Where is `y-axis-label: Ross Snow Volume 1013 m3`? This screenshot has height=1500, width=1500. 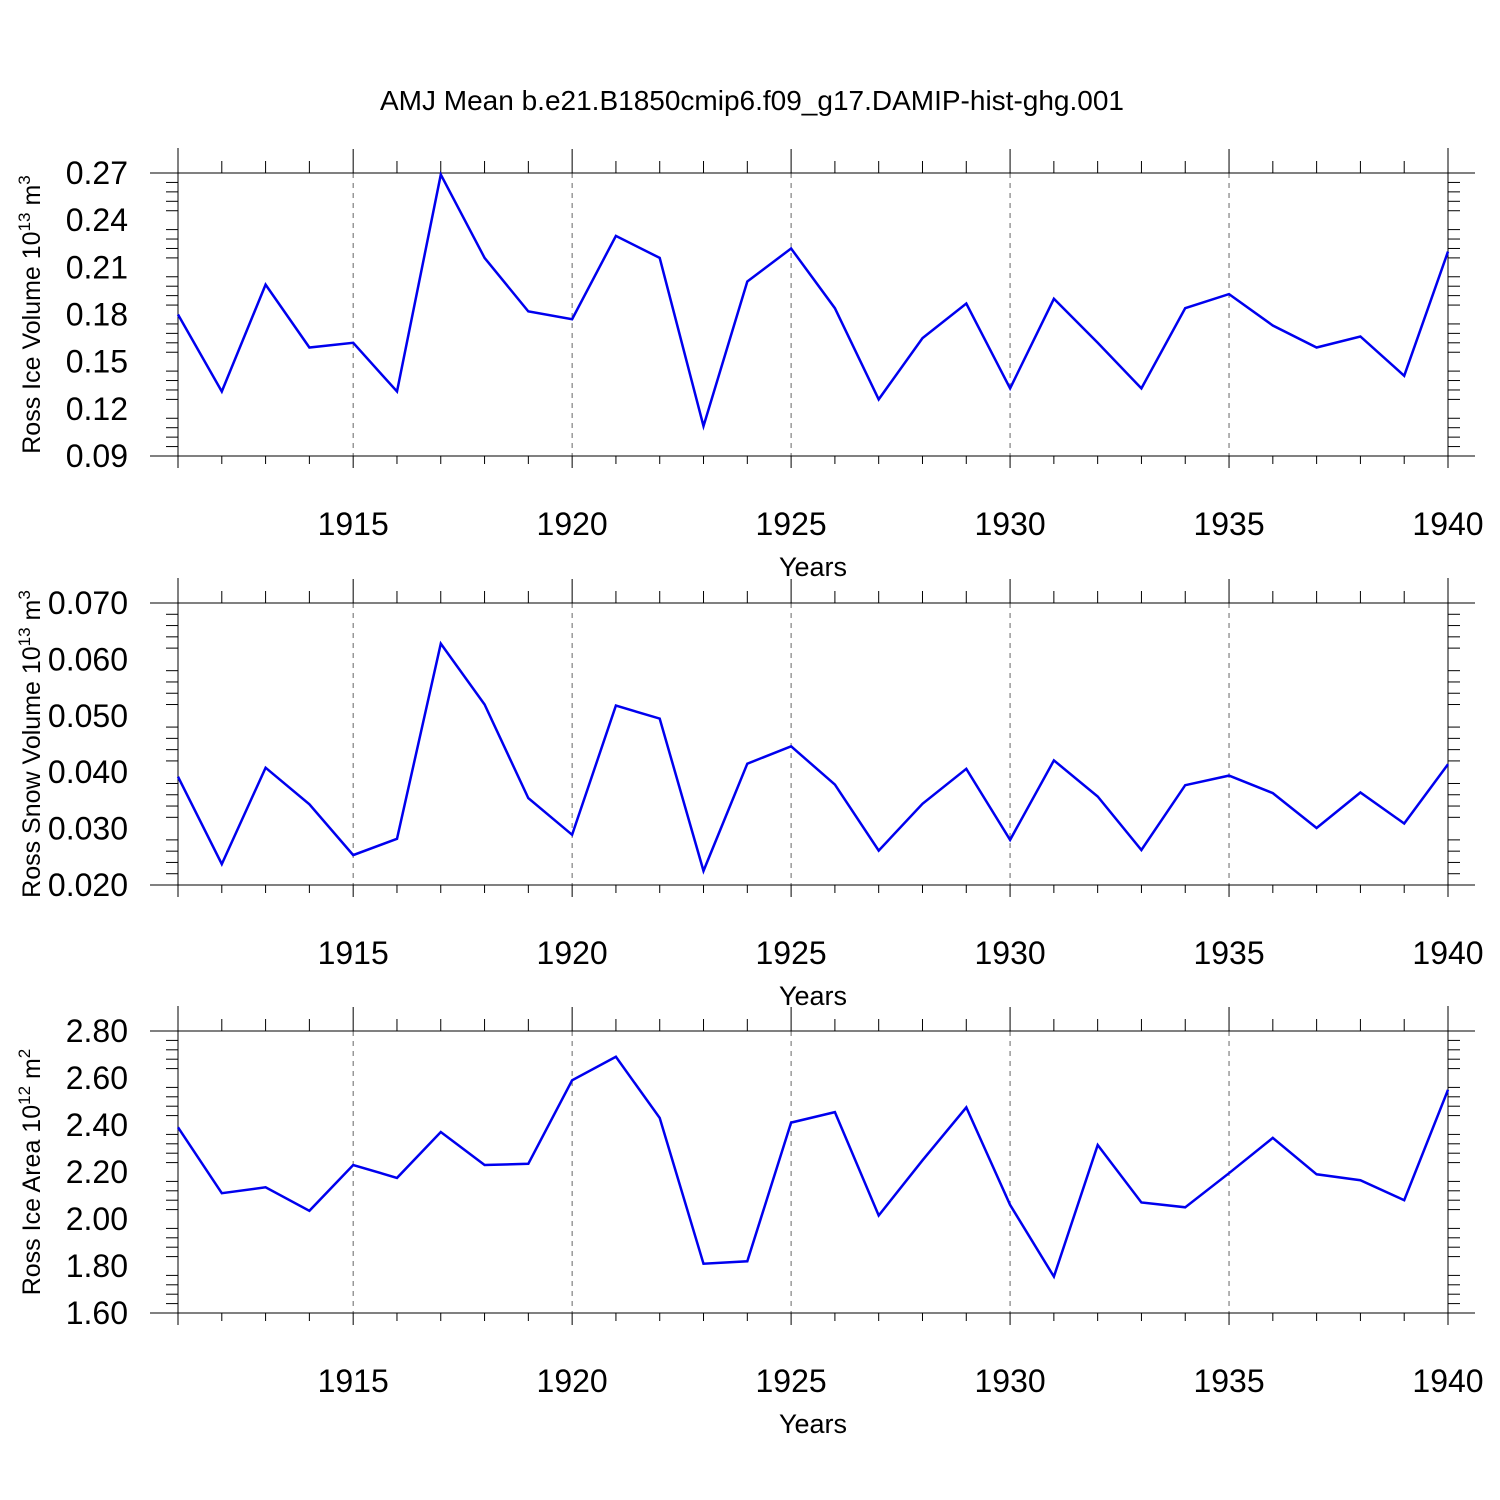 y-axis-label: Ross Snow Volume 1013 m3 is located at coordinates (30, 744).